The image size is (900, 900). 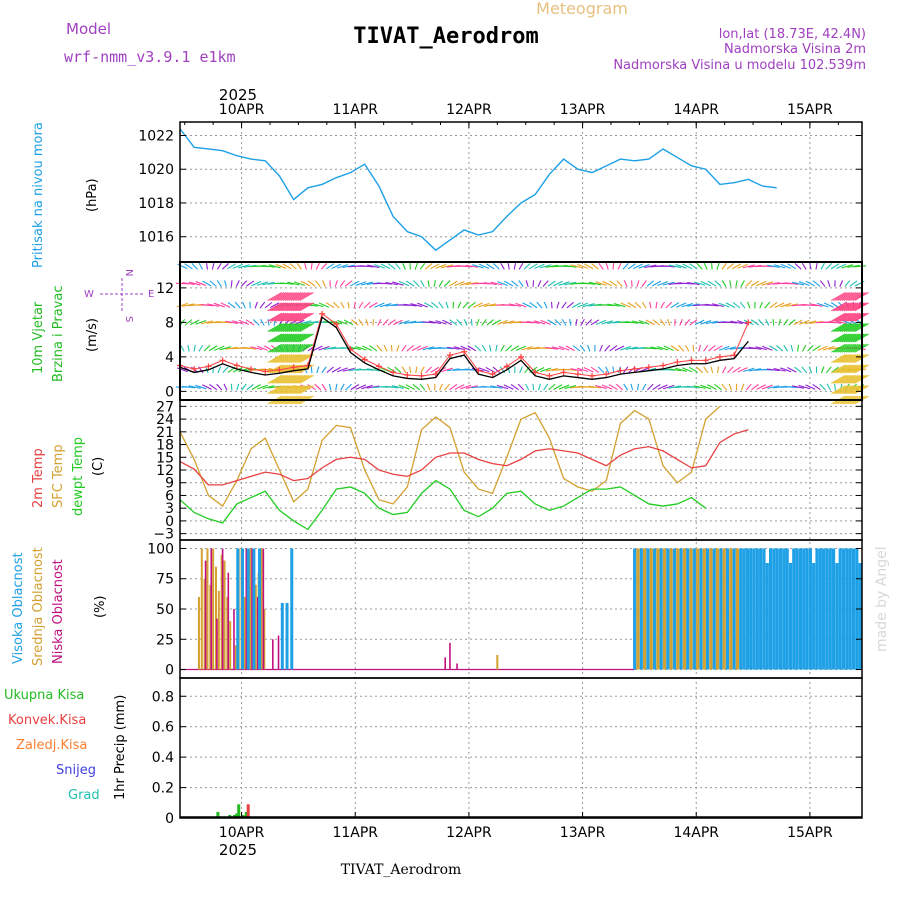 What do you see at coordinates (58, 611) in the screenshot?
I see `low-cloud-label: Niska Oblacnost` at bounding box center [58, 611].